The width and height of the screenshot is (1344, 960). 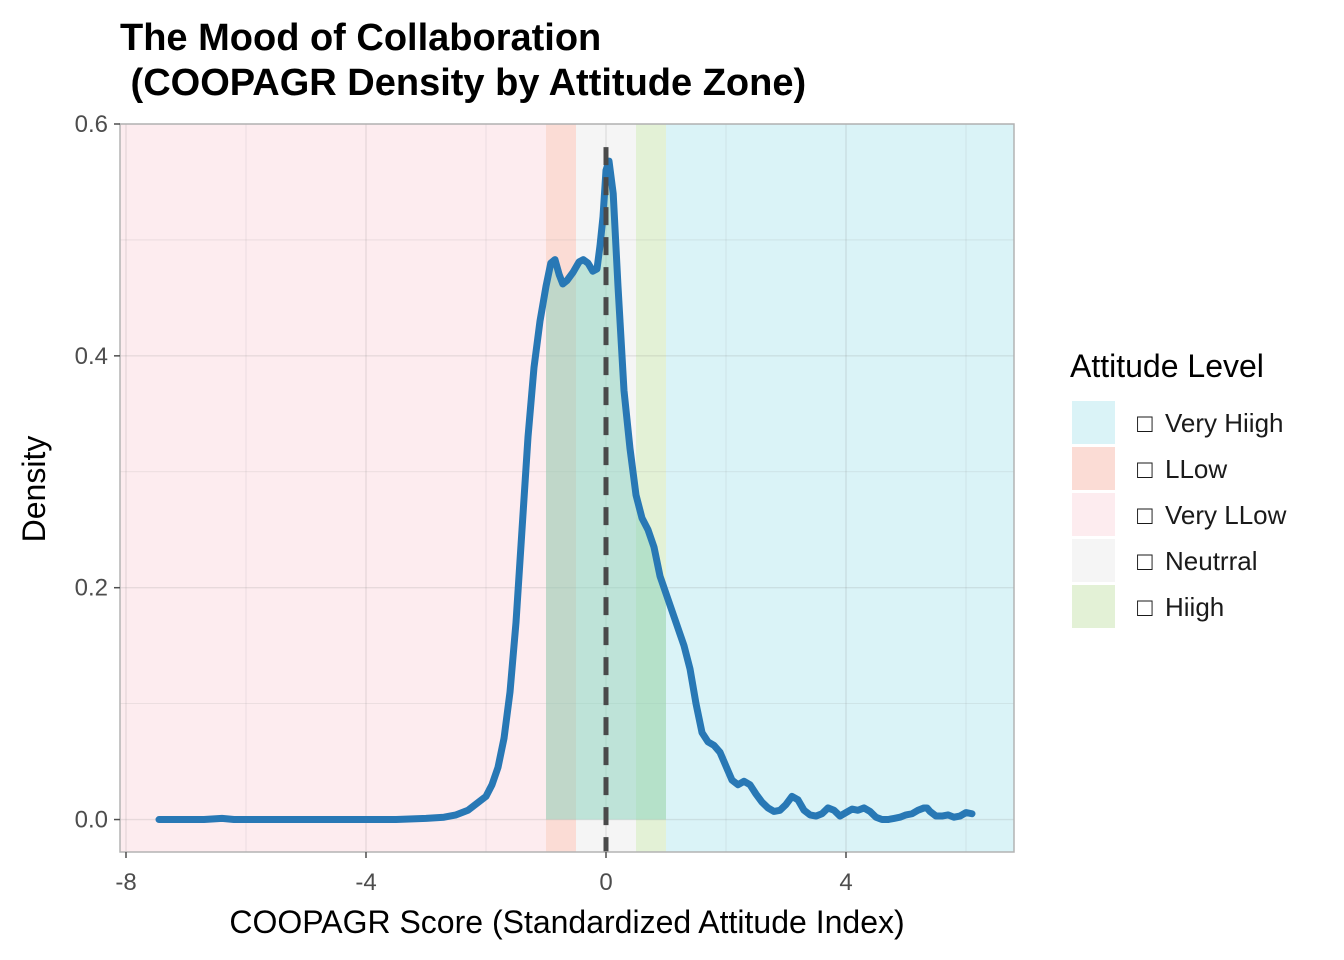 I want to click on x-tick-label: -8, so click(x=125, y=882).